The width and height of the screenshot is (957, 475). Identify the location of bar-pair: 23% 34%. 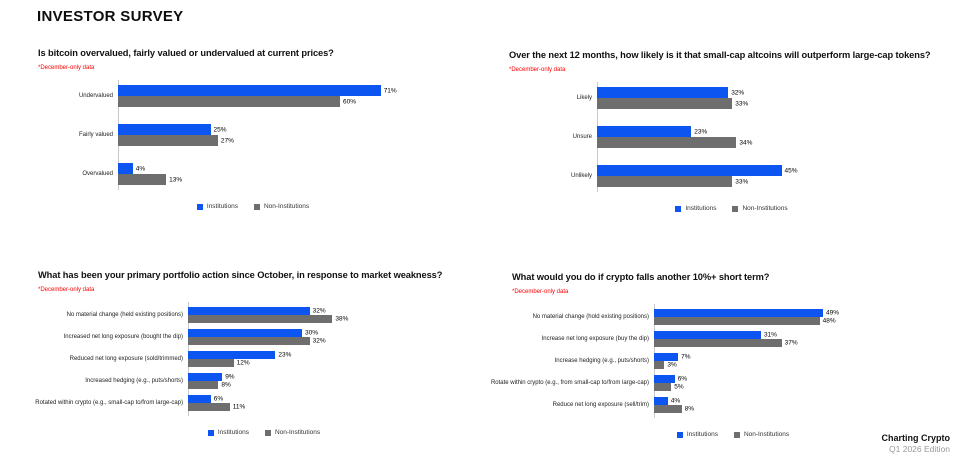
(674, 137).